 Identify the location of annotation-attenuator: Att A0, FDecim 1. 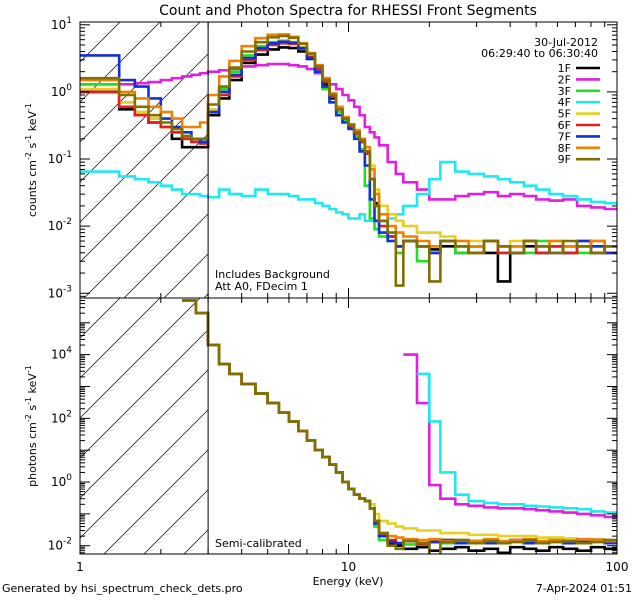
(261, 286).